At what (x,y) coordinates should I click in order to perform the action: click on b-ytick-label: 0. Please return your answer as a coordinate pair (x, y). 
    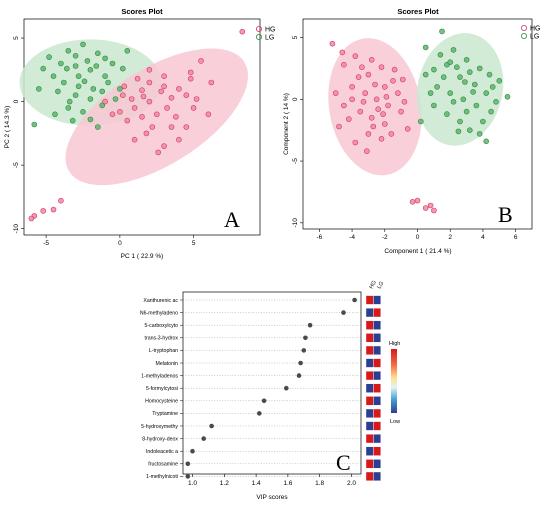
    Looking at the image, I should click on (295, 99).